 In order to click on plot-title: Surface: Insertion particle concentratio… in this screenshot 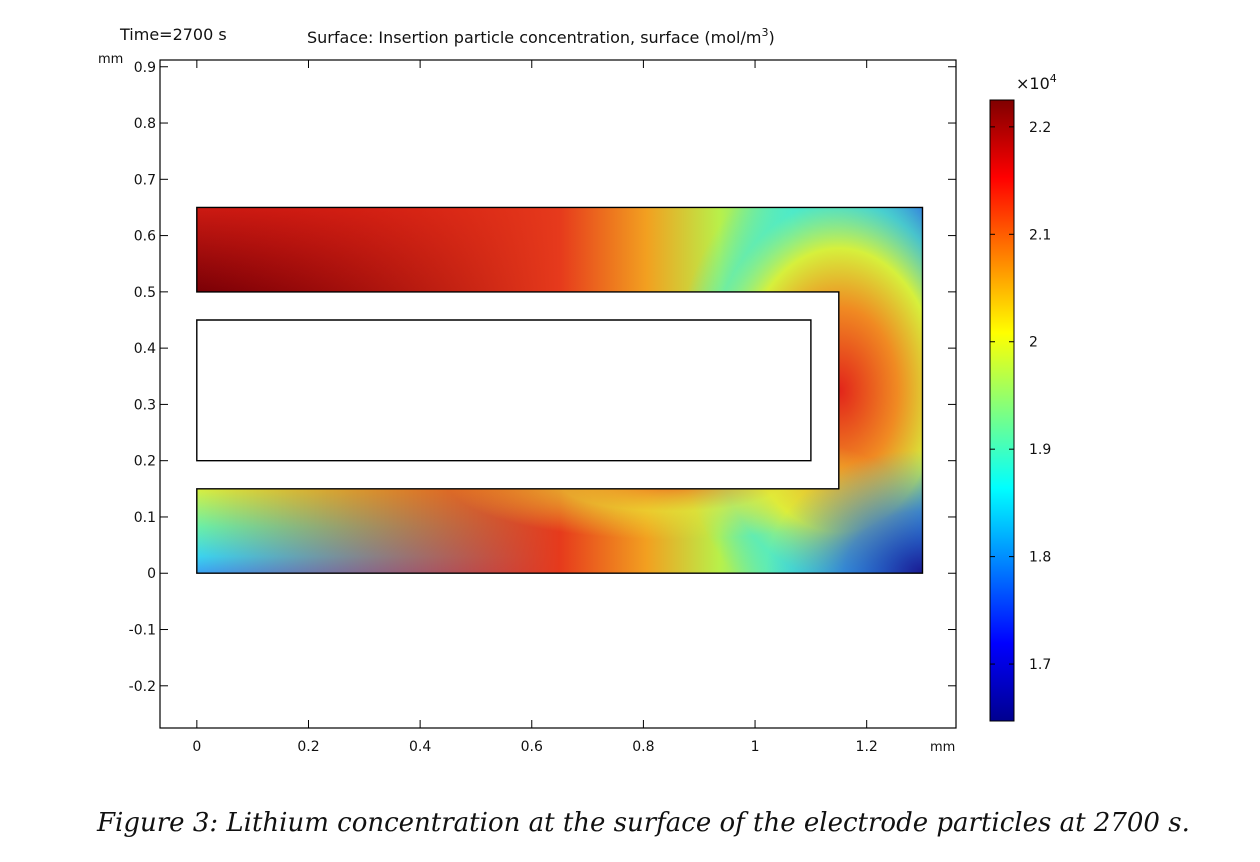, I will do `click(541, 36)`.